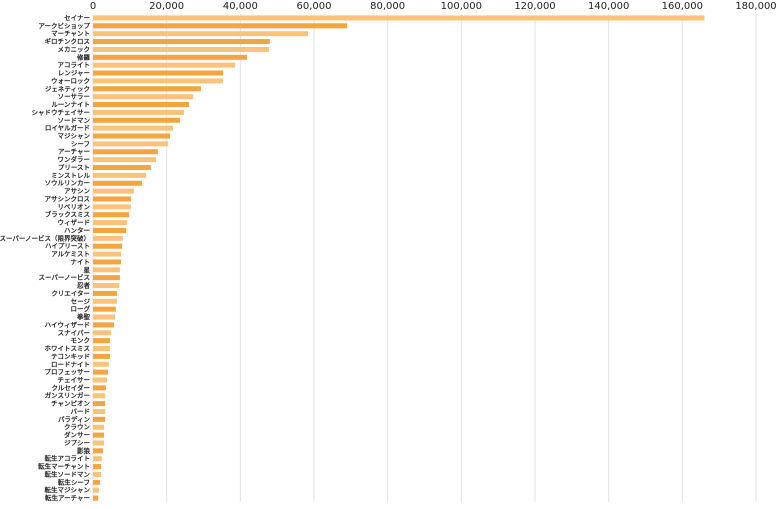 The image size is (777, 509). What do you see at coordinates (77, 191) in the screenshot?
I see `y-tick-label: アサシン` at bounding box center [77, 191].